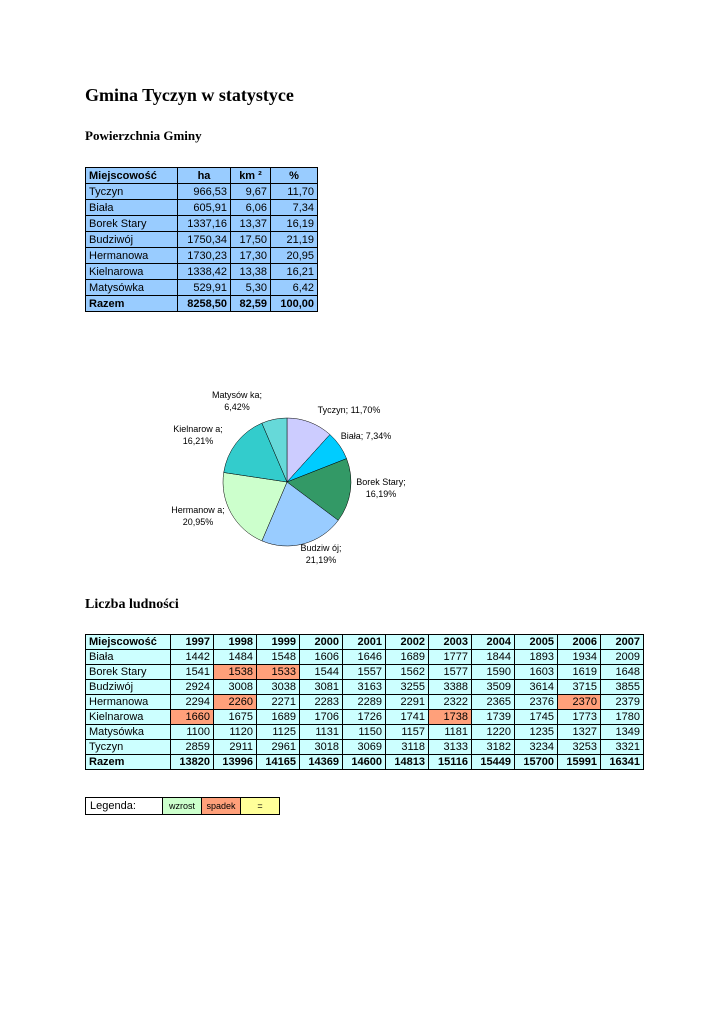  I want to click on column-header: 2002, so click(407, 642).